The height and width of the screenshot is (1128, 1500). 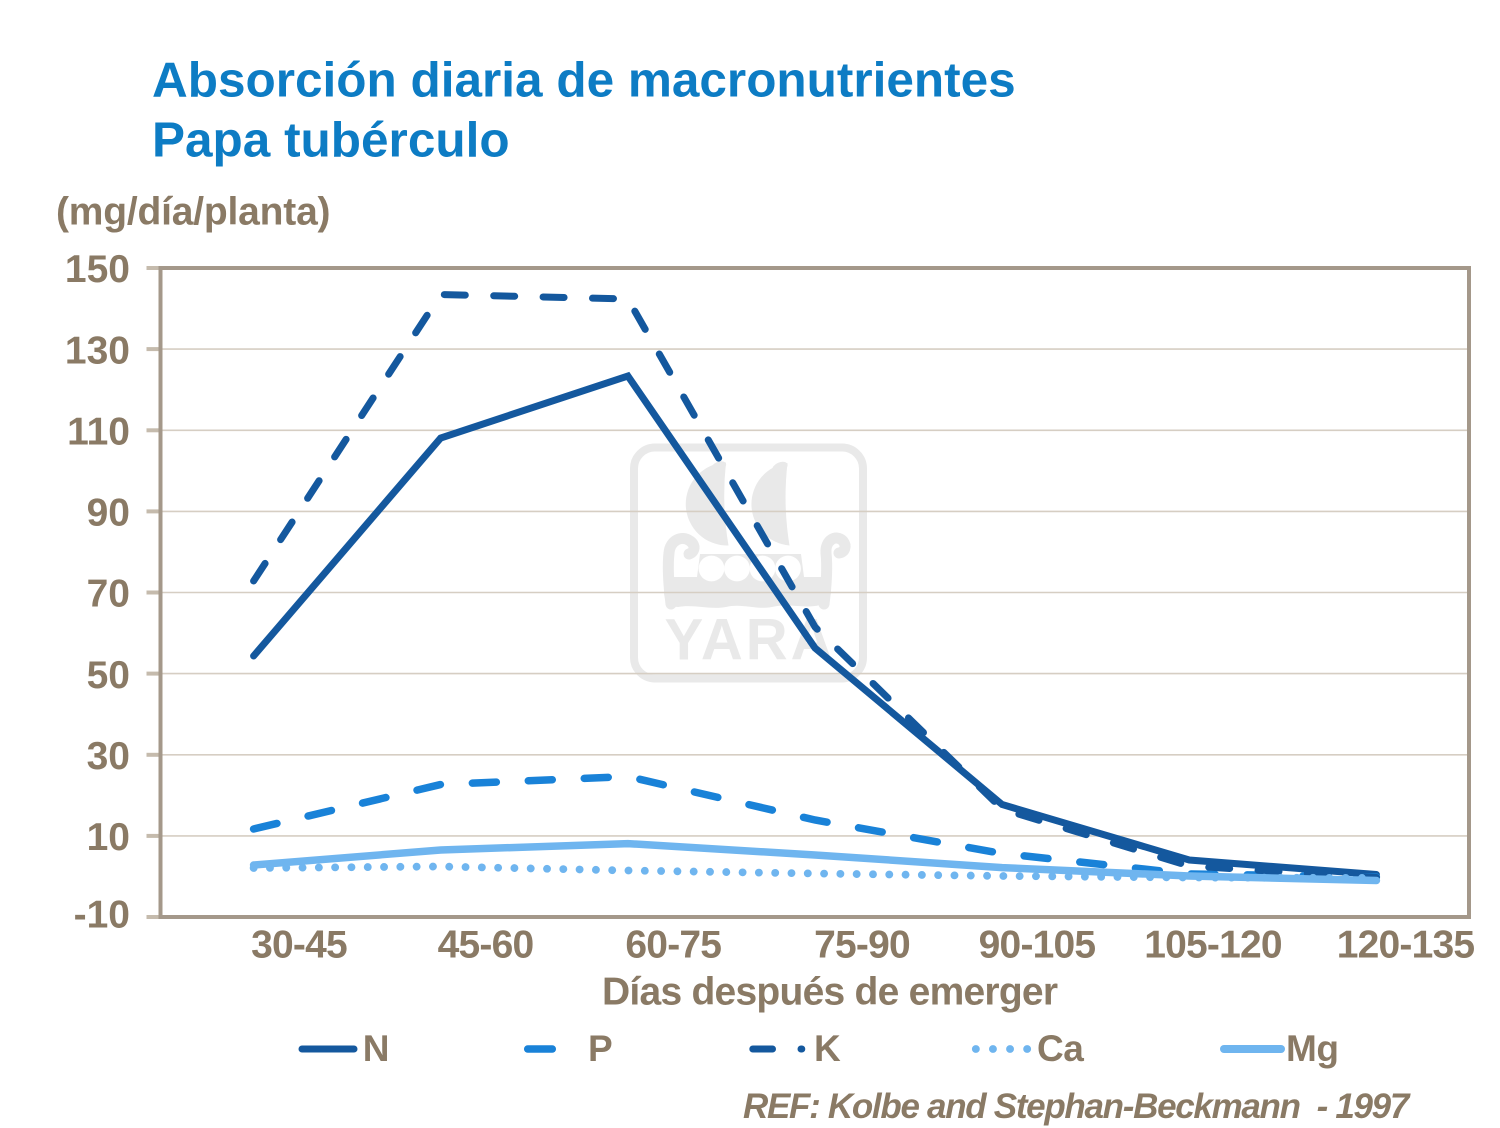 What do you see at coordinates (108, 675) in the screenshot?
I see `svg-text: 50` at bounding box center [108, 675].